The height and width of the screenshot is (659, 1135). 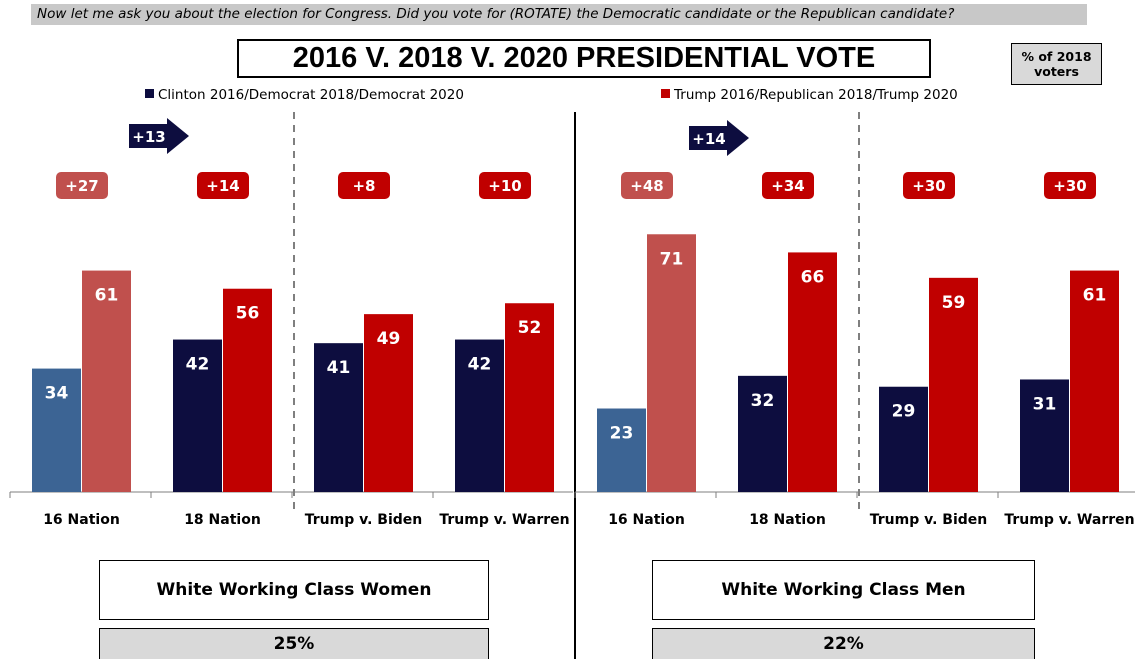 I want to click on data-label-democrat: 32, so click(x=763, y=401).